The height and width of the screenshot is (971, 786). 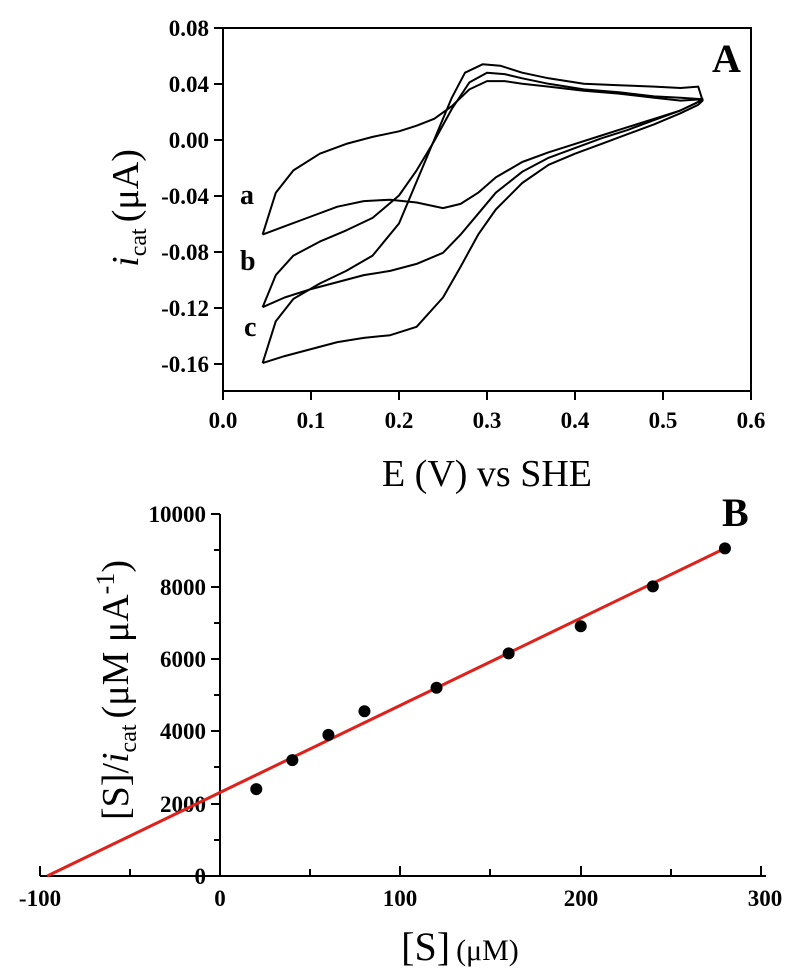 What do you see at coordinates (663, 420) in the screenshot?
I see `a-xtick-label: 0.5` at bounding box center [663, 420].